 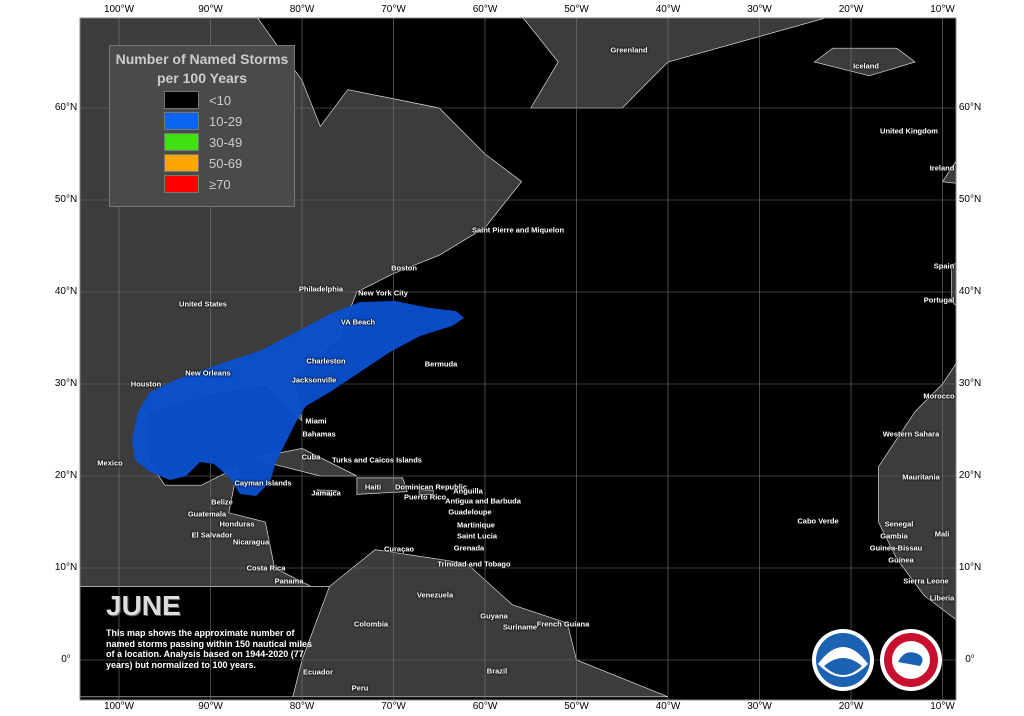 What do you see at coordinates (226, 121) in the screenshot?
I see `legend-label: 10-29` at bounding box center [226, 121].